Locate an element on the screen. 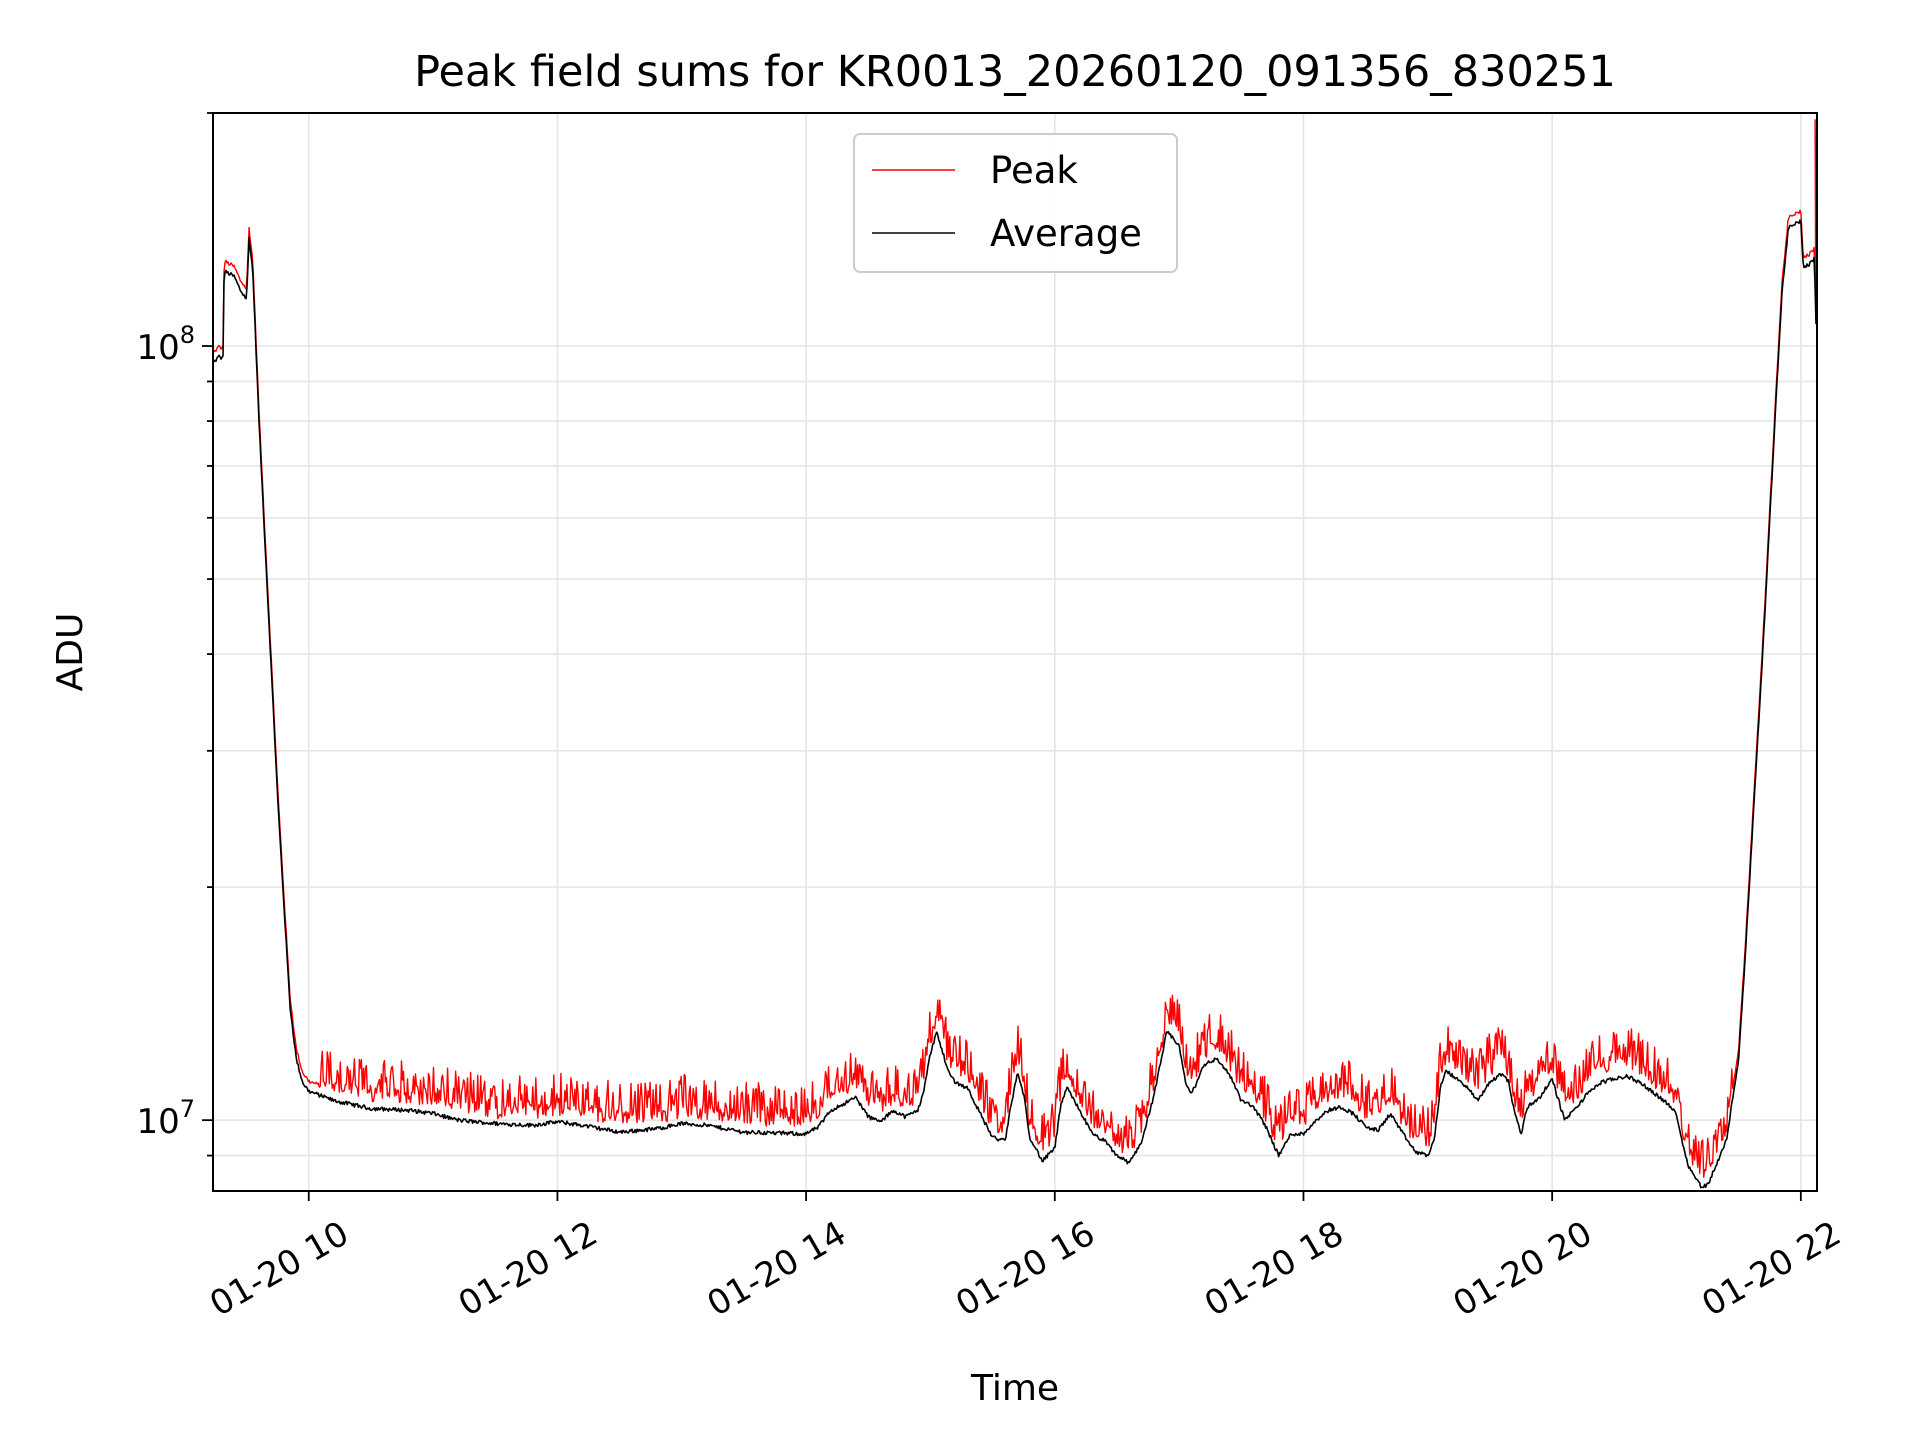  y-tick-label: 10⁸ is located at coordinates (165, 344).